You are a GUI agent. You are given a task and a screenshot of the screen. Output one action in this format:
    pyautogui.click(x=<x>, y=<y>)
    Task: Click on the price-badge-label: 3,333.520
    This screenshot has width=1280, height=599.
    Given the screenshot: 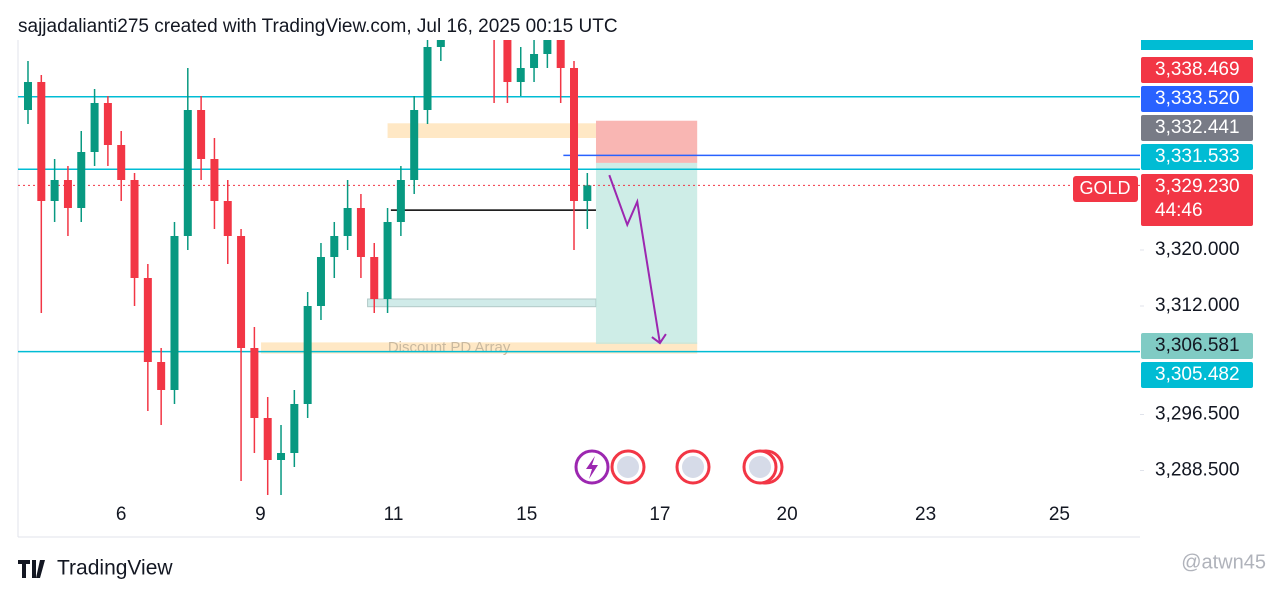 What is the action you would take?
    pyautogui.click(x=1197, y=98)
    